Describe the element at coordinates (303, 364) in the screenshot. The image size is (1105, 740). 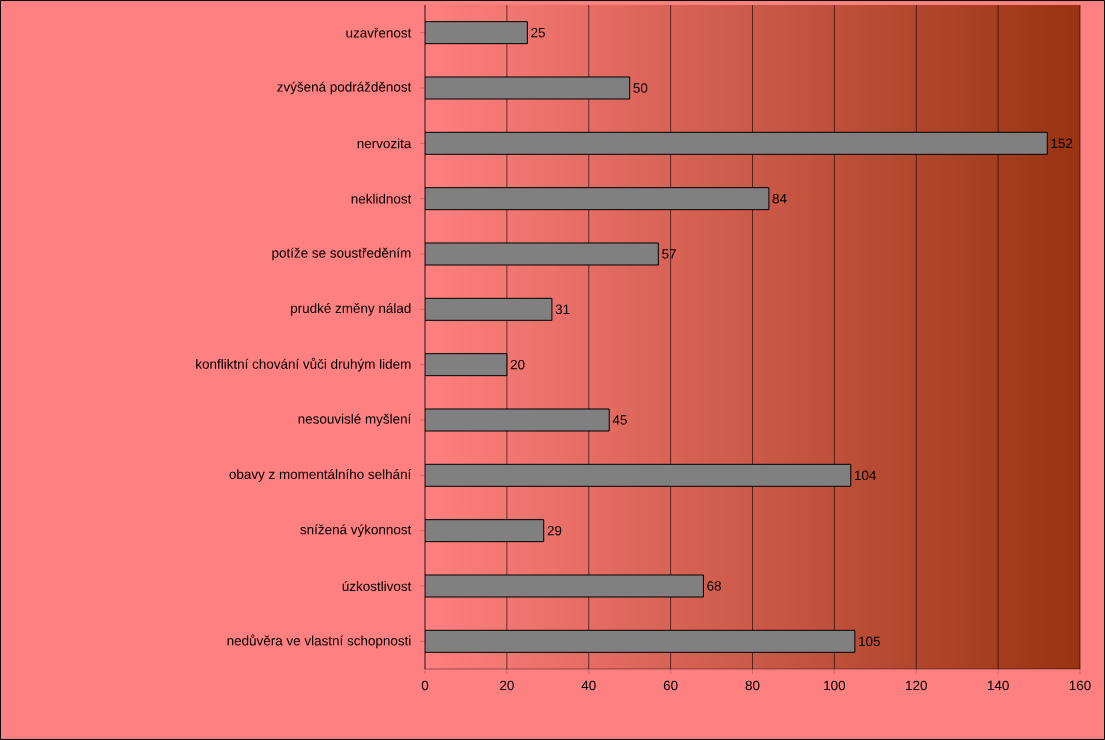
I see `y-tick-label: konfliktní chování vůči druhým lidem` at that location.